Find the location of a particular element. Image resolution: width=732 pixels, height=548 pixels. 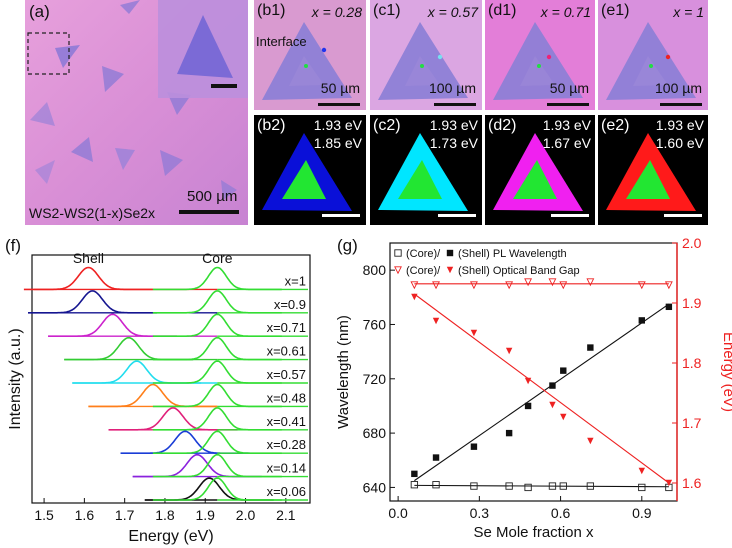

chart-f-shell-annotation: Shell is located at coordinates (88, 258).